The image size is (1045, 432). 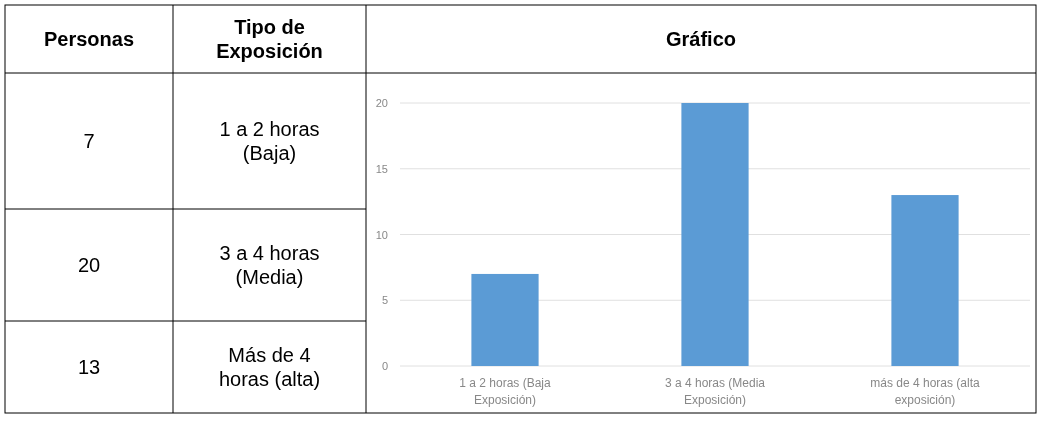 What do you see at coordinates (89, 39) in the screenshot?
I see `text: Personas` at bounding box center [89, 39].